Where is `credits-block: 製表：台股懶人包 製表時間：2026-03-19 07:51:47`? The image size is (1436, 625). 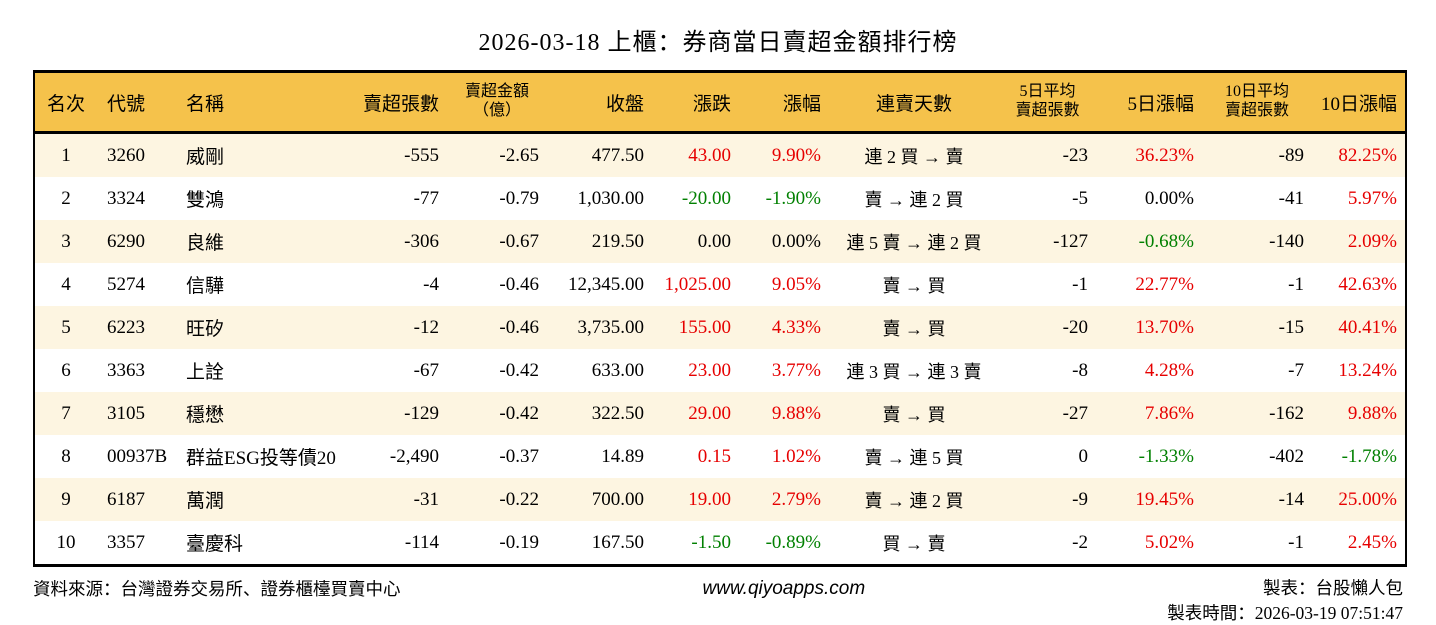
credits-block: 製表：台股懶人包 製表時間：2026-03-19 07:51:47 is located at coordinates (1285, 600).